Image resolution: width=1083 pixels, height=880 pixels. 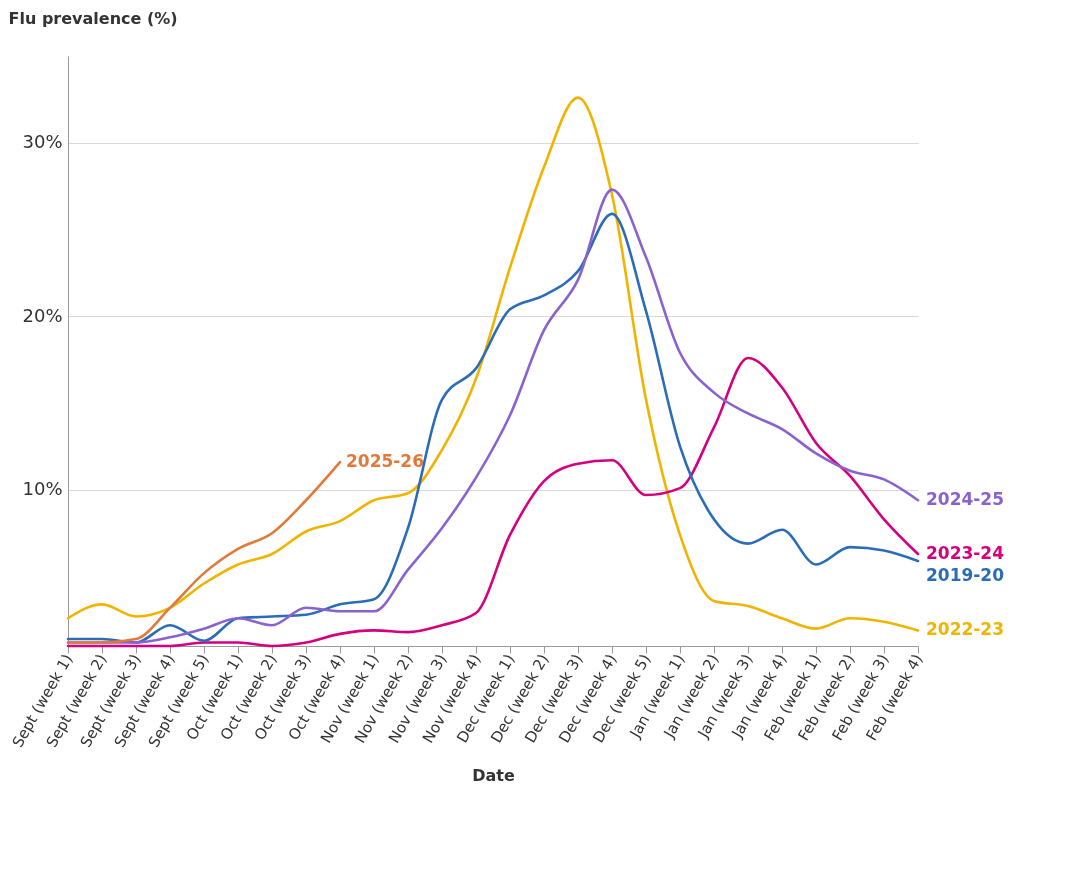 I want to click on series-label: 2025-26, so click(x=385, y=461).